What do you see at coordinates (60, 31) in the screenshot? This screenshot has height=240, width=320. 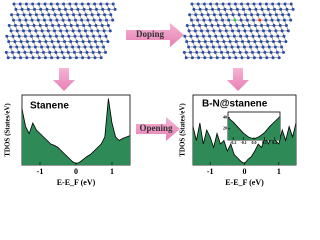 I see `lattice-pristine` at bounding box center [60, 31].